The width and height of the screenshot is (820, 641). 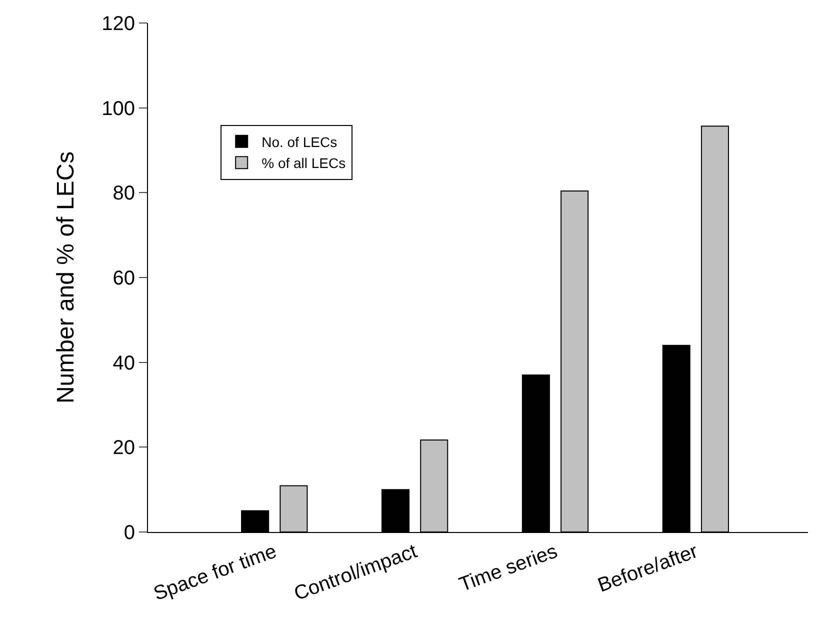 What do you see at coordinates (123, 193) in the screenshot?
I see `y-tick-label: 80` at bounding box center [123, 193].